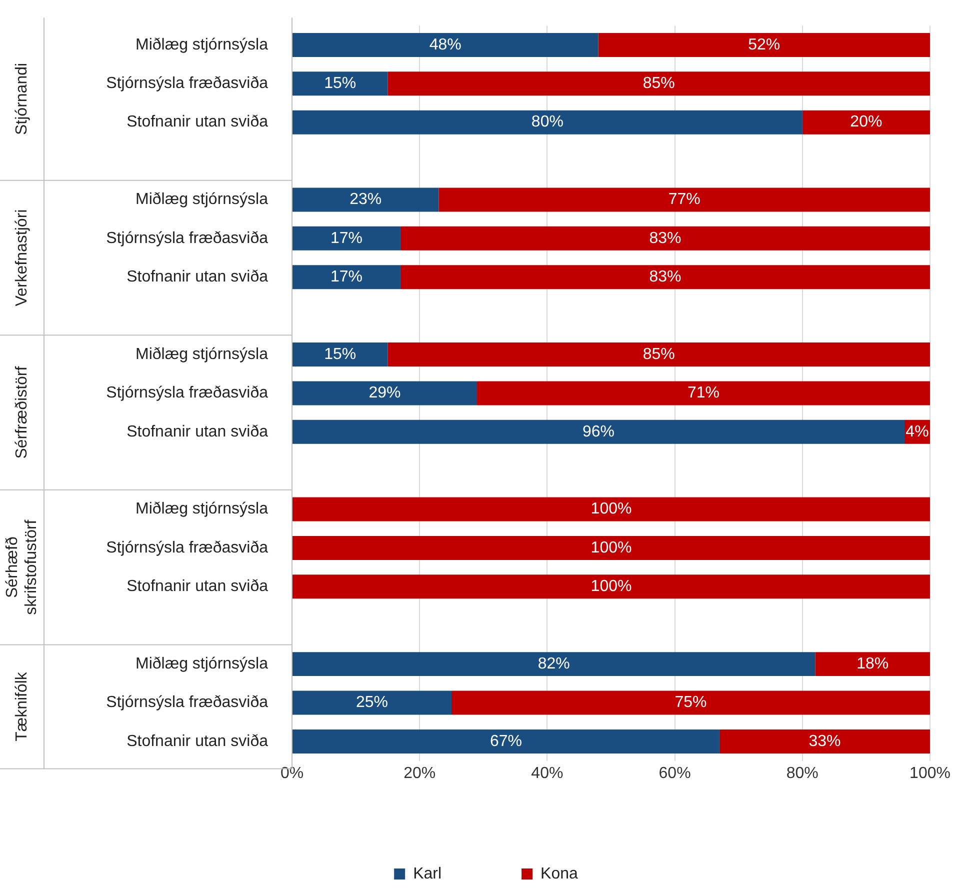 This screenshot has width=954, height=892. What do you see at coordinates (674, 773) in the screenshot?
I see `x-tick-label: 60%` at bounding box center [674, 773].